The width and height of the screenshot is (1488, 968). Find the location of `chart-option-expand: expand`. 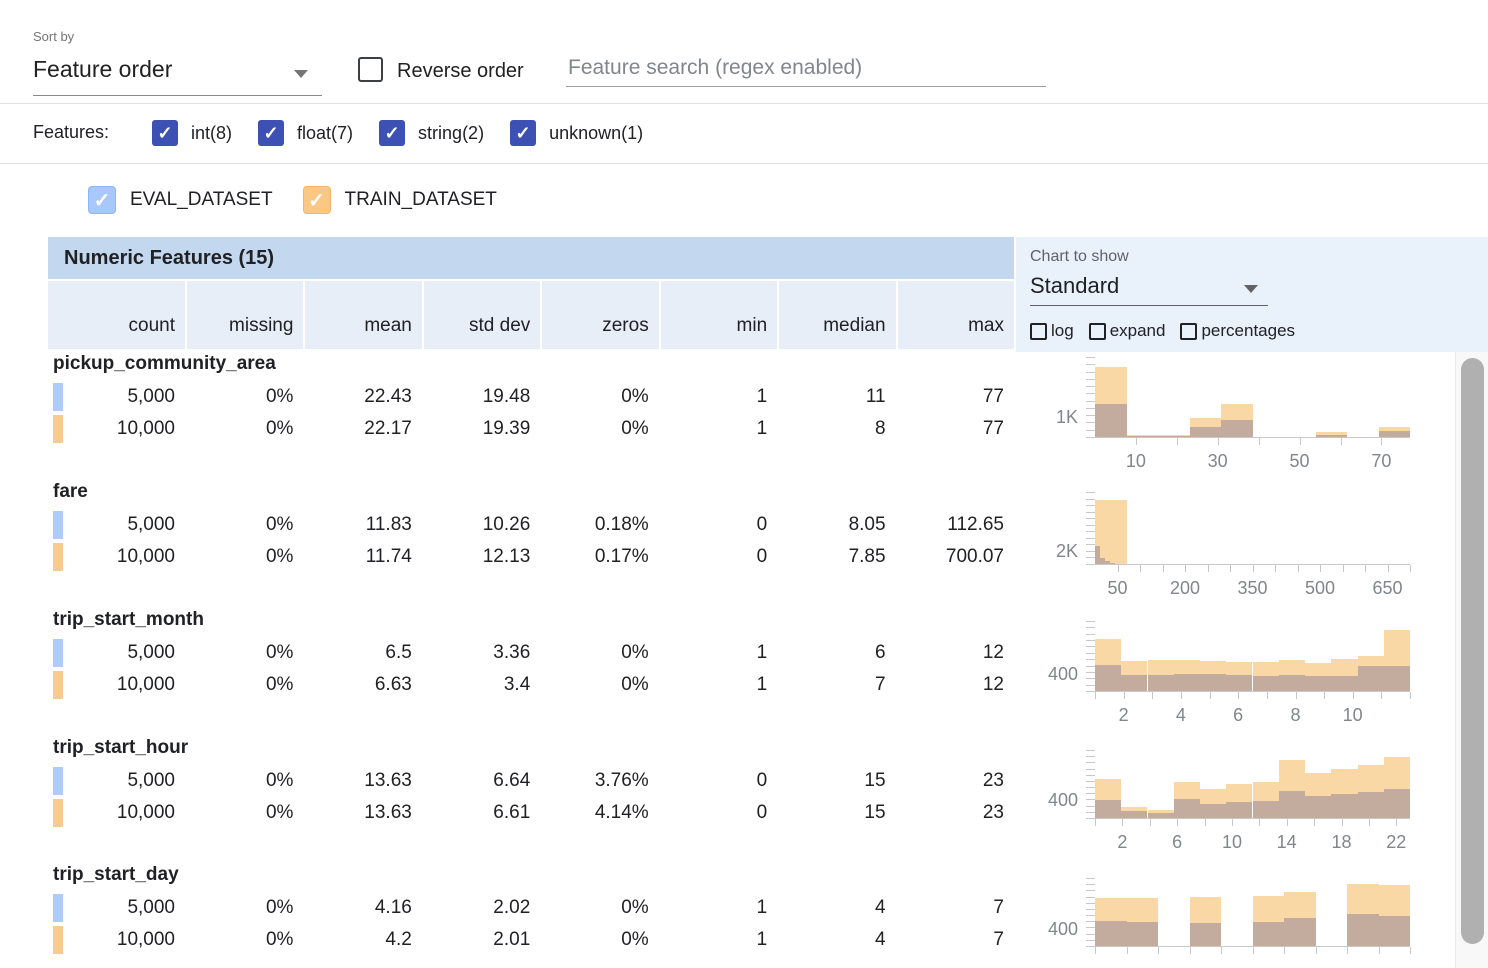

chart-option-expand: expand is located at coordinates (1126, 331).